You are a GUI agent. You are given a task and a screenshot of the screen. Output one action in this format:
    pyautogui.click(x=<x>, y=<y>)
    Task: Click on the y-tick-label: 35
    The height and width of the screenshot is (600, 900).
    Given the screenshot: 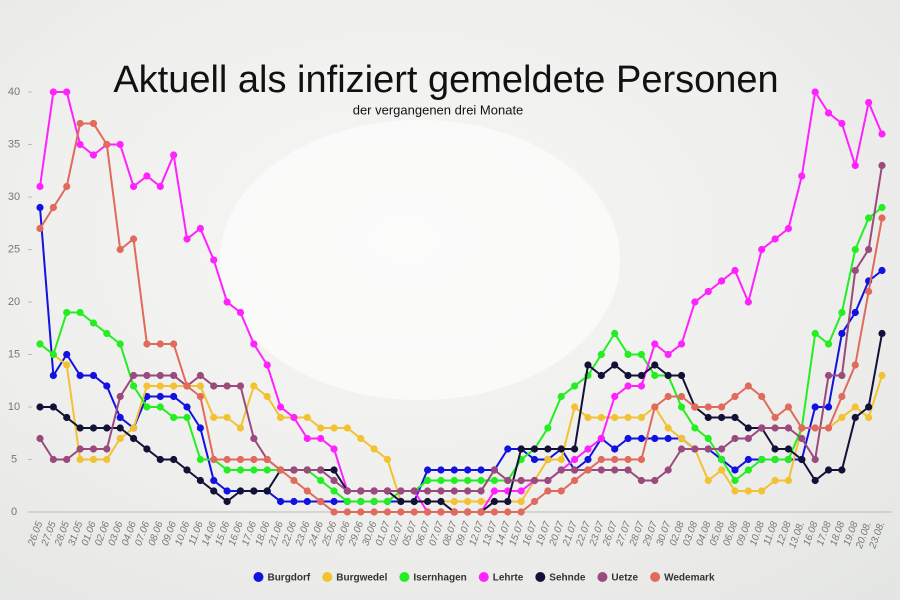 What is the action you would take?
    pyautogui.click(x=14, y=144)
    